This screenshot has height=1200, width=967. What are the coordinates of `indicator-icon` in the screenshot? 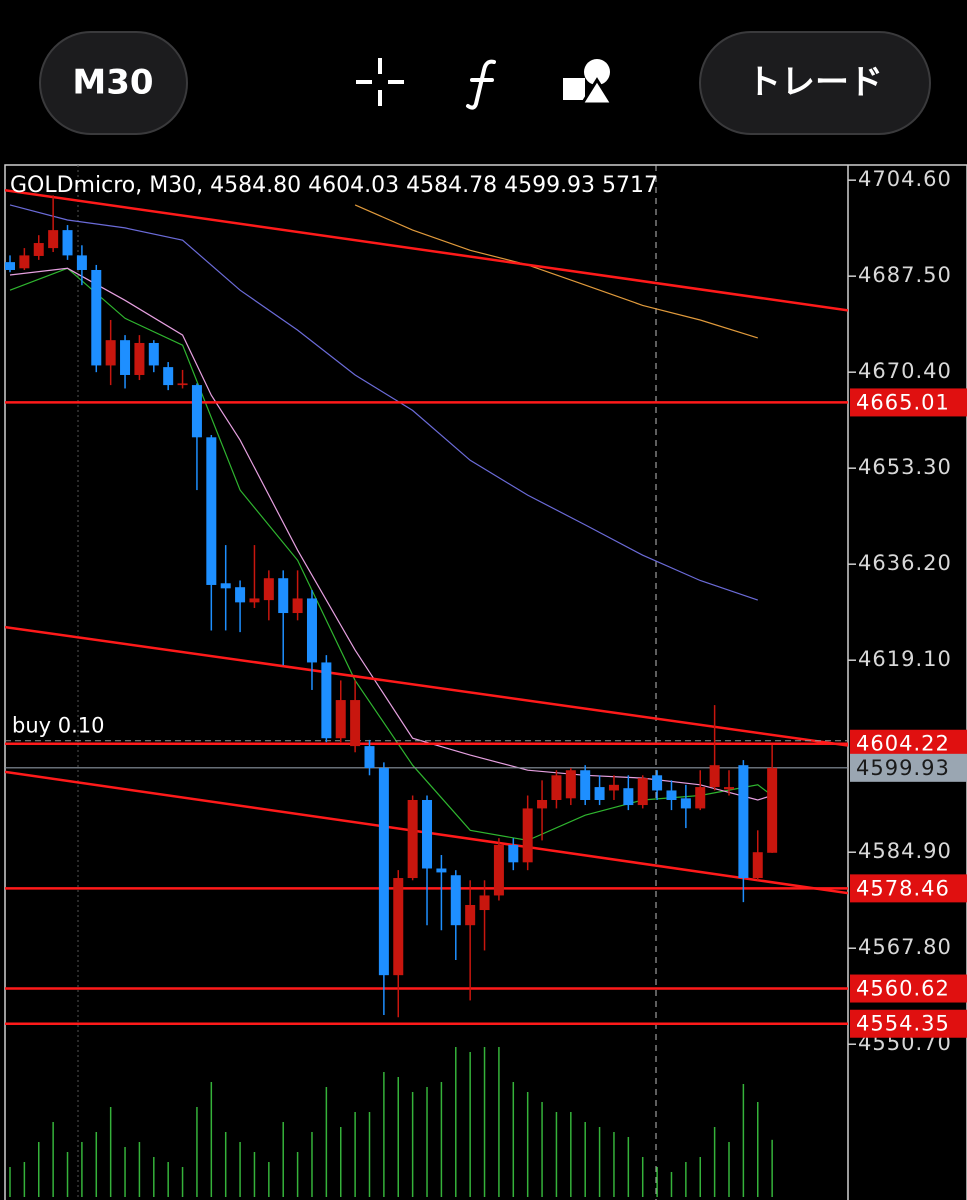 It's located at (481, 84).